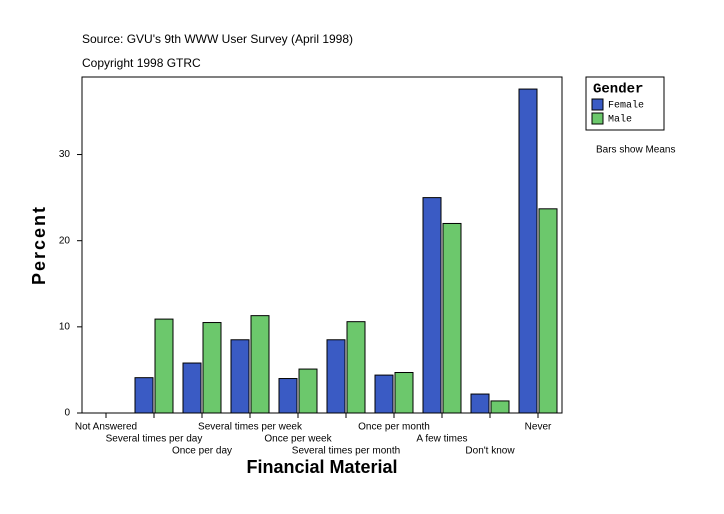 This screenshot has height=514, width=724. Describe the element at coordinates (67, 413) in the screenshot. I see `y-tick-label: 0` at that location.